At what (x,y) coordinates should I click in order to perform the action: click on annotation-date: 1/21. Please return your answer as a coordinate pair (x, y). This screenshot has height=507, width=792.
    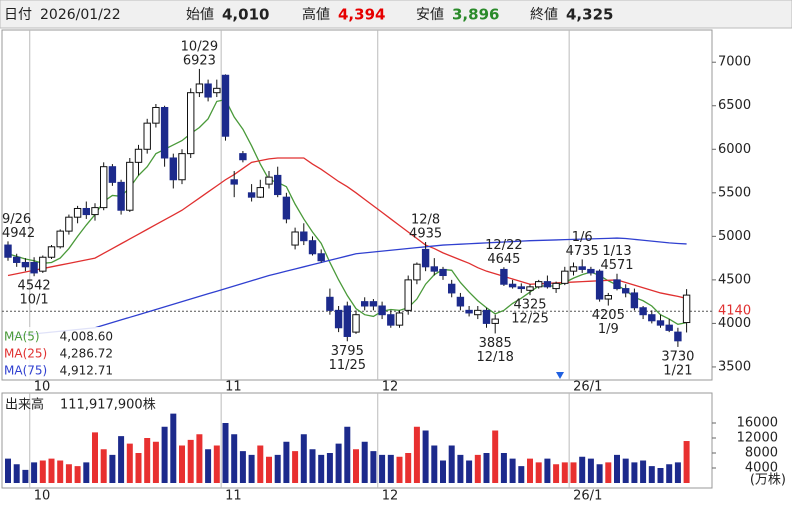
    Looking at the image, I should click on (677, 370).